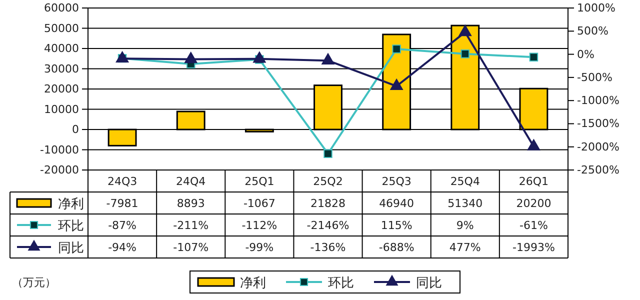  What do you see at coordinates (259, 247) in the screenshot?
I see `data-label: -99%` at bounding box center [259, 247].